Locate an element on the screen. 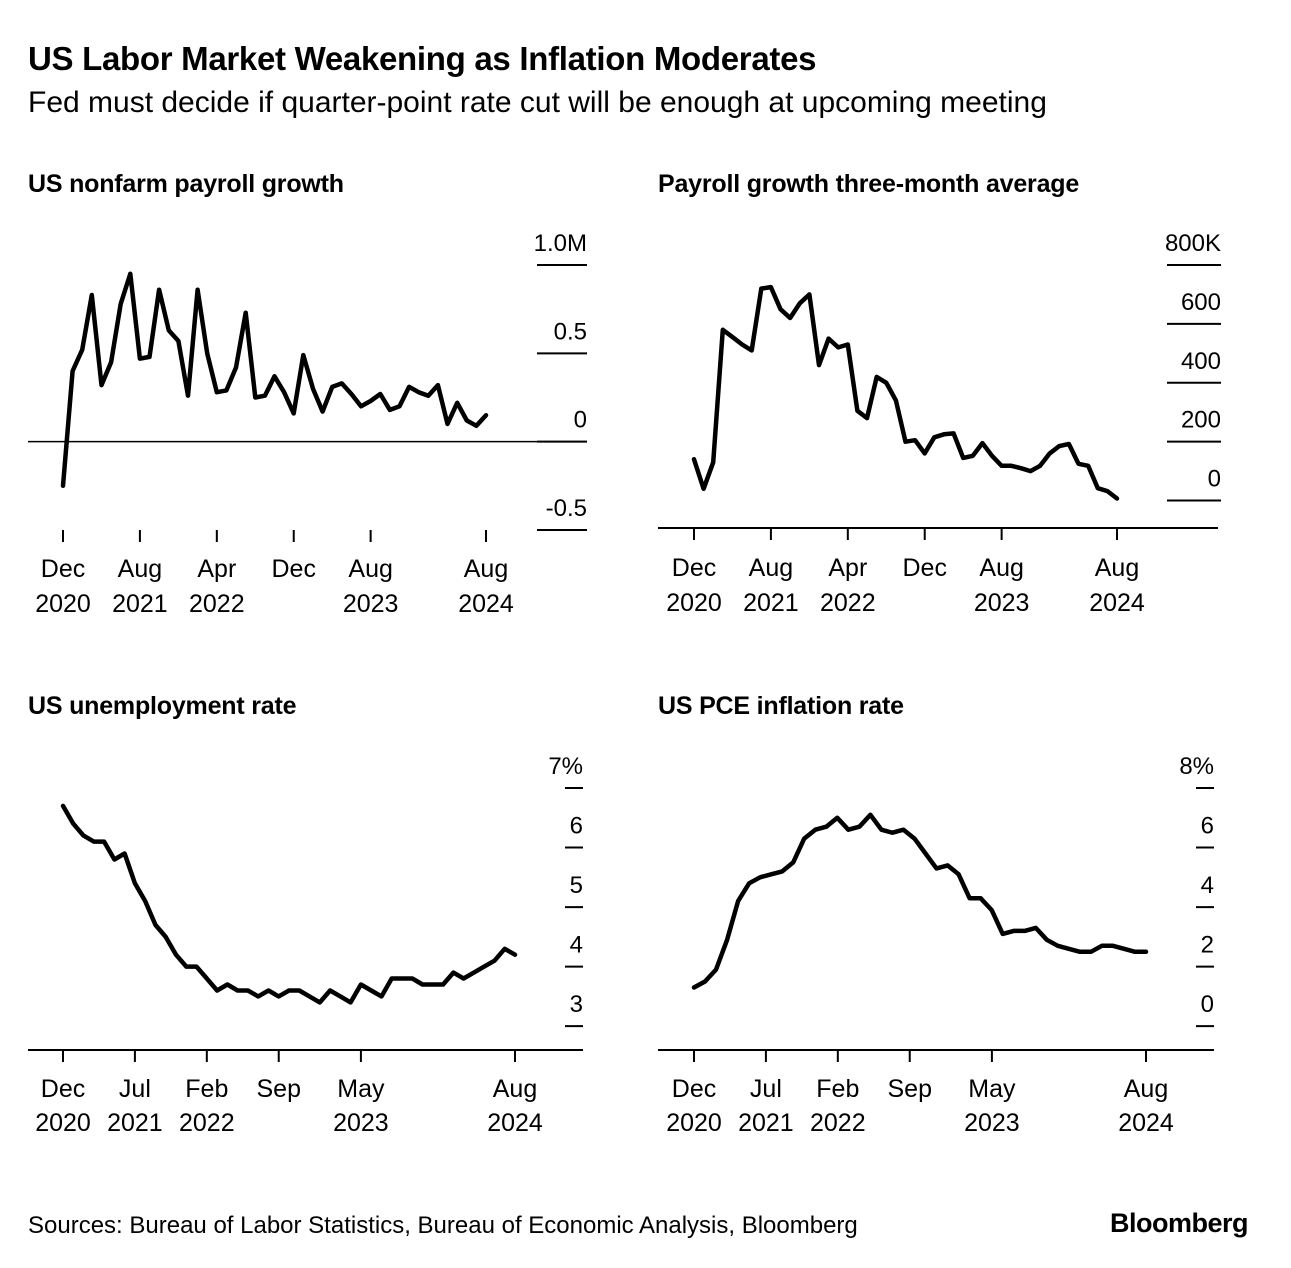  x-tick-label-unemployment: Jul is located at coordinates (135, 1089).